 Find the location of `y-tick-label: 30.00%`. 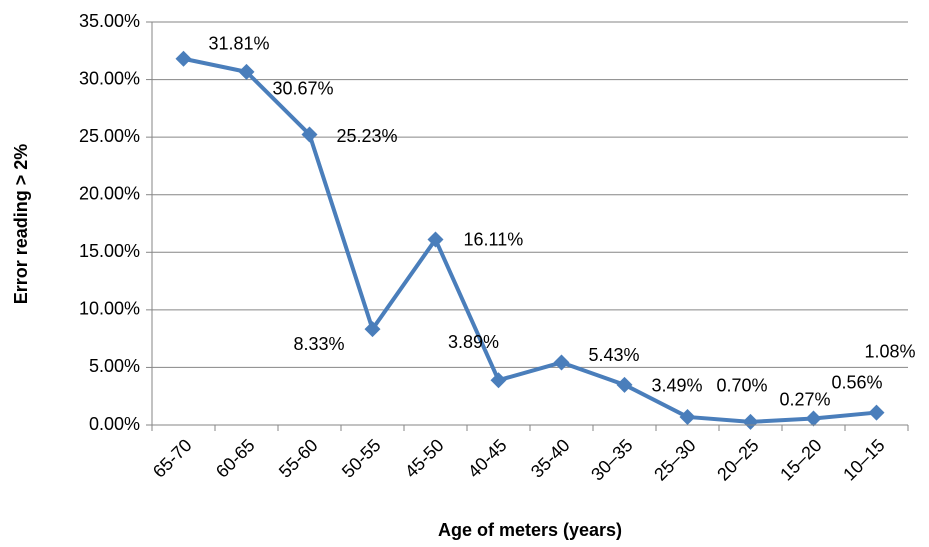

y-tick-label: 30.00% is located at coordinates (109, 78).